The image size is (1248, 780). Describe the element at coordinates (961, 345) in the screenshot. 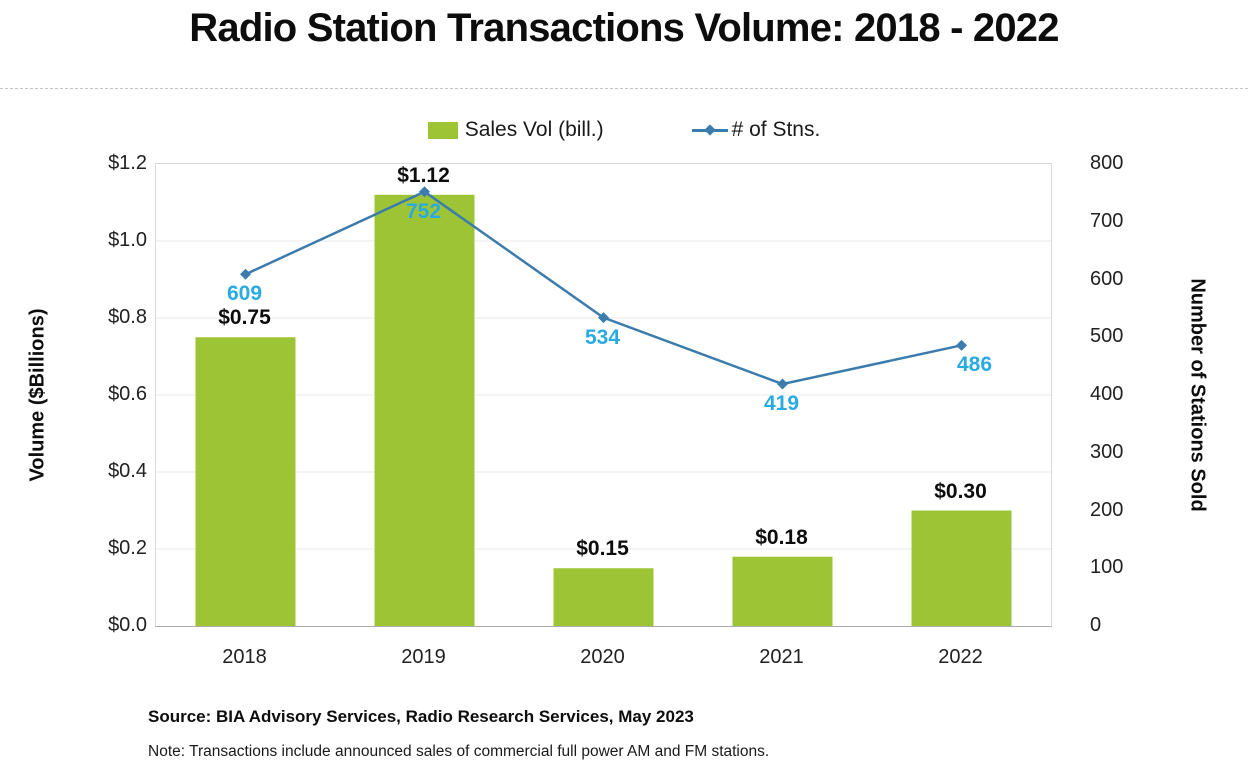

I see `line-marker-2022` at that location.